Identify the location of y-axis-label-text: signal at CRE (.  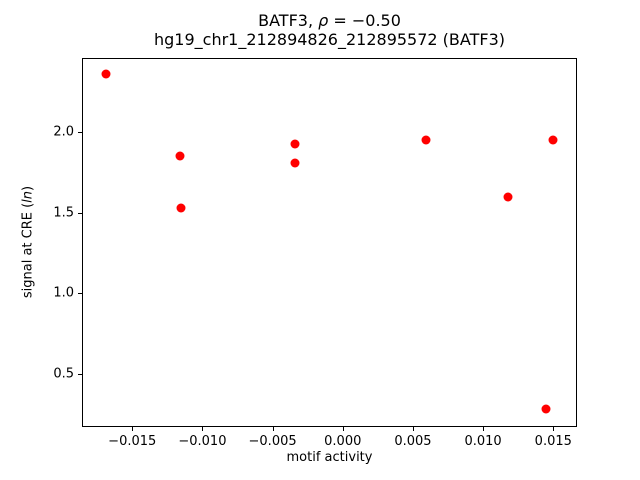
(28, 250).